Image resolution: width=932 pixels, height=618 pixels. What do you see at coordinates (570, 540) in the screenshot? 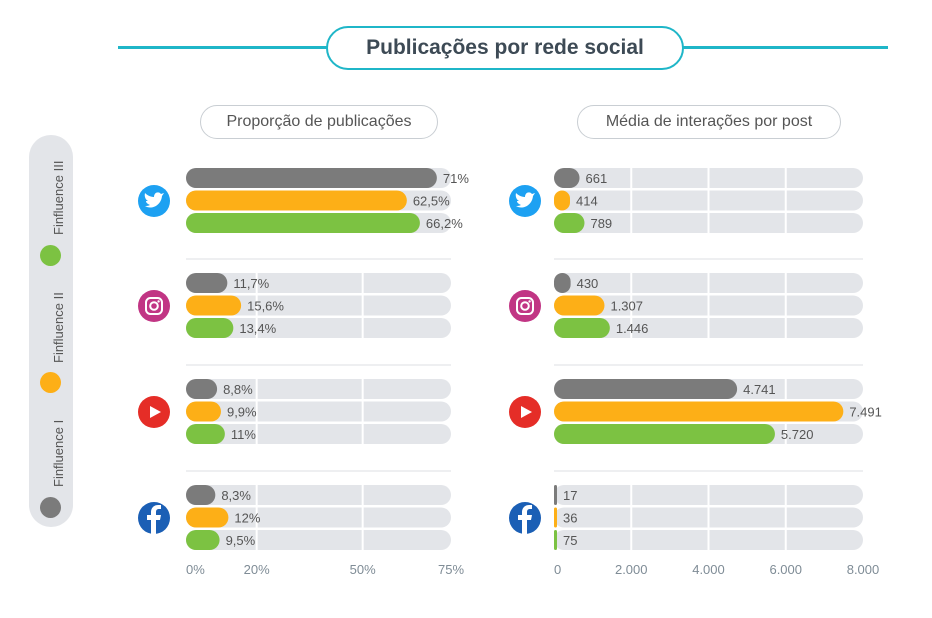
I see `data-label: 75` at bounding box center [570, 540].